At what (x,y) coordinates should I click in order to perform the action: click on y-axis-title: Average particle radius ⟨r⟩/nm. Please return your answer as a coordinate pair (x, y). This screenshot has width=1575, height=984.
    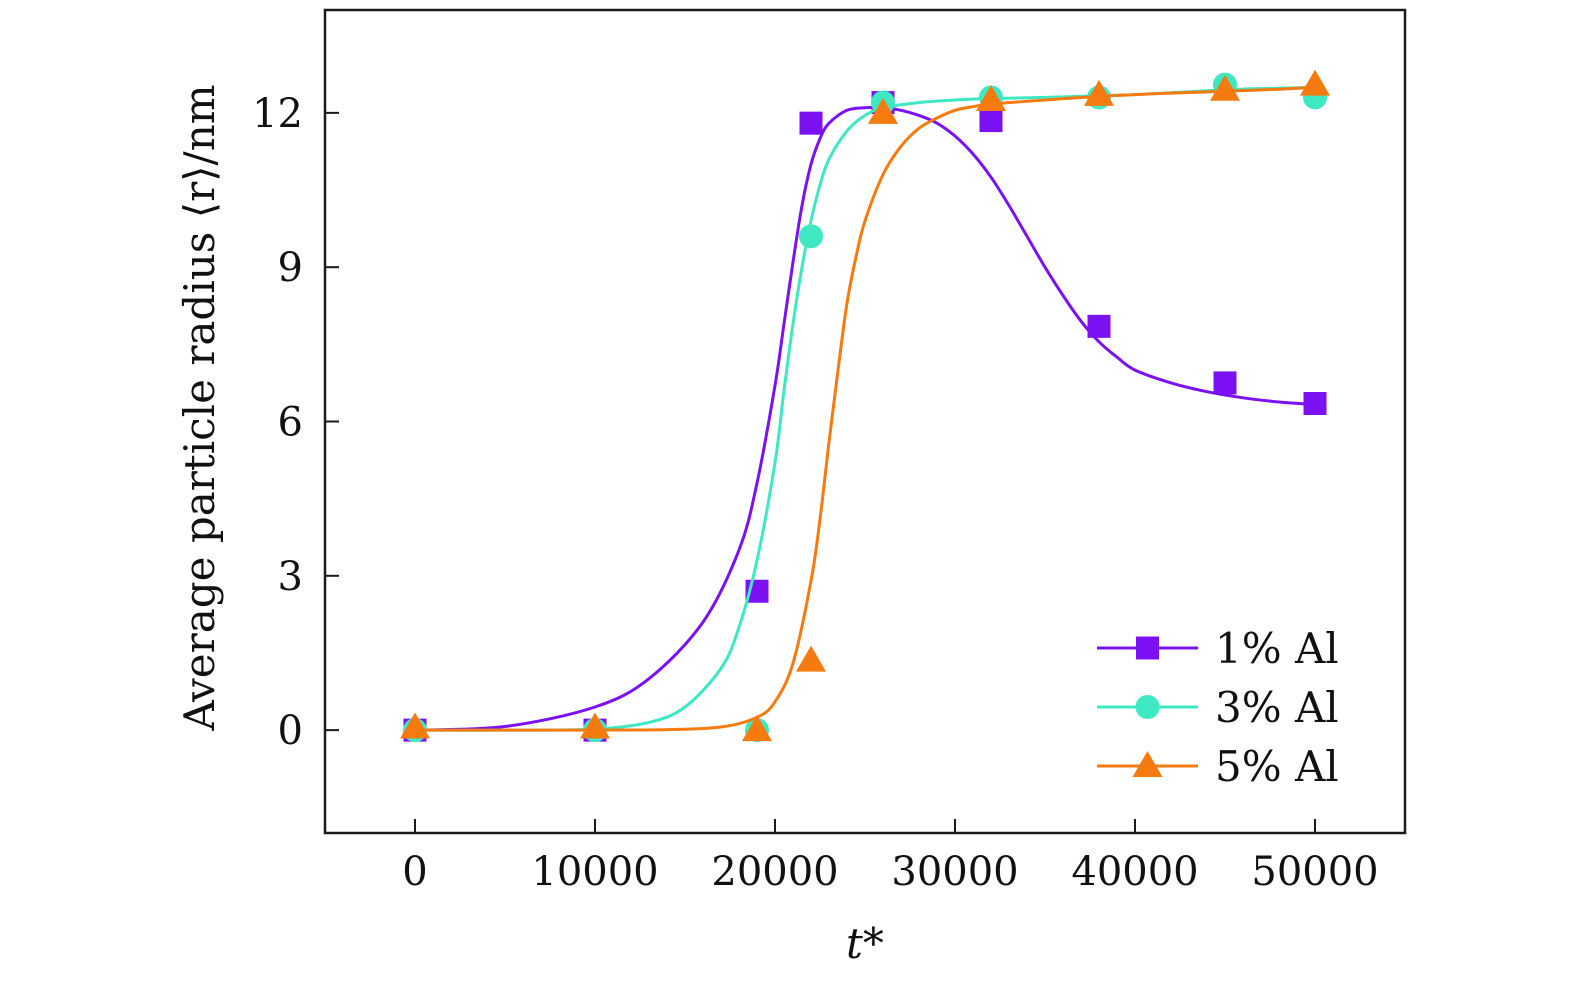
    Looking at the image, I should click on (199, 407).